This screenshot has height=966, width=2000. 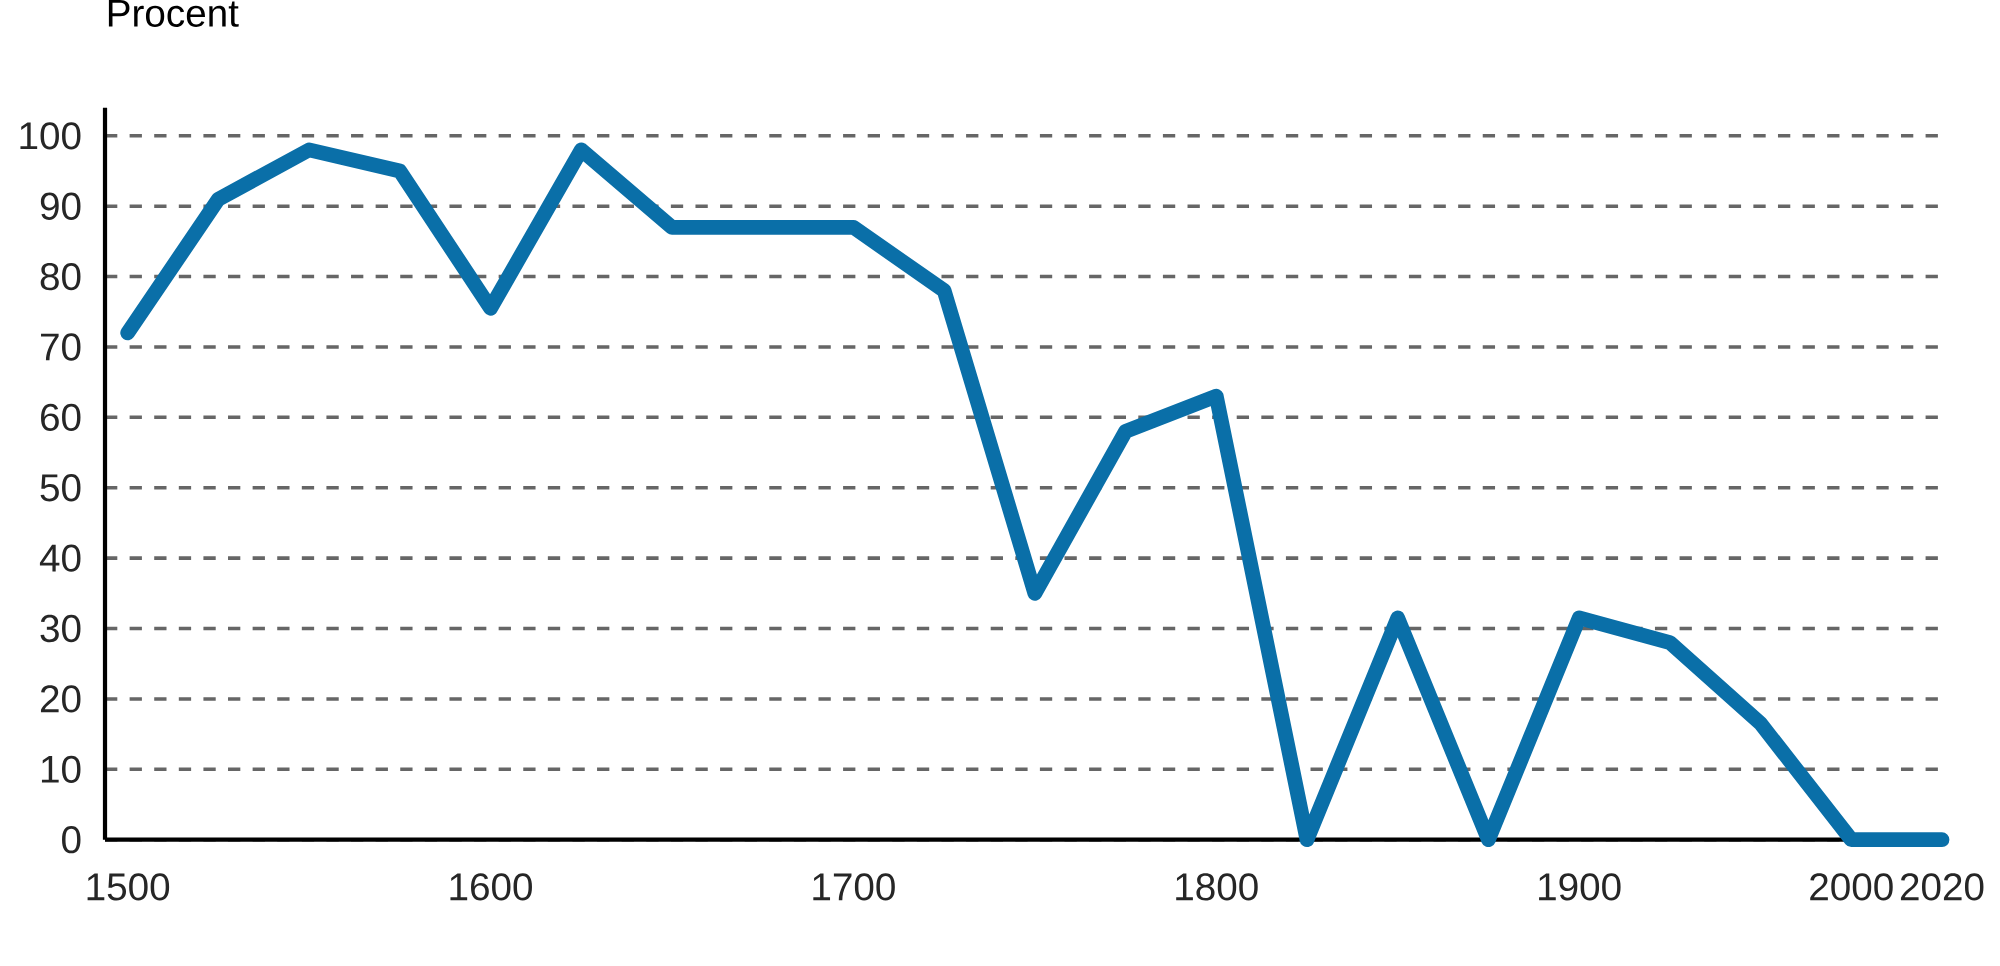 What do you see at coordinates (60, 488) in the screenshot?
I see `y-tick-label: 50` at bounding box center [60, 488].